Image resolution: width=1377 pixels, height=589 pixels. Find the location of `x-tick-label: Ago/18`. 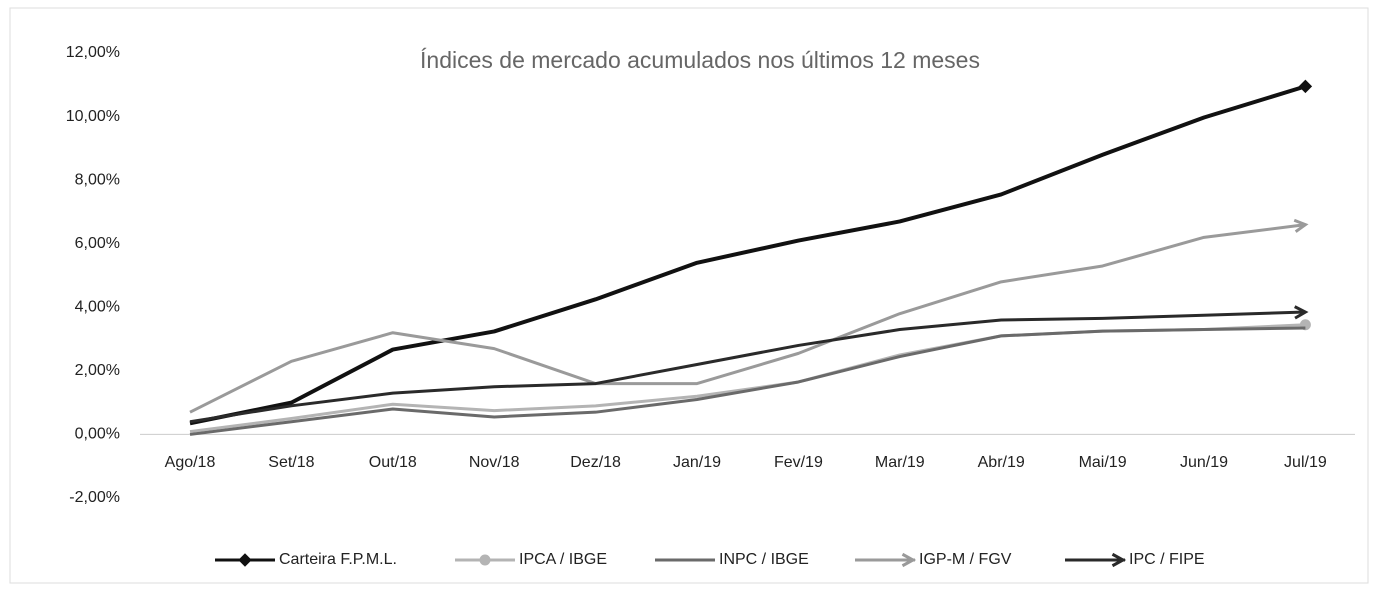

x-tick-label: Ago/18 is located at coordinates (190, 462).